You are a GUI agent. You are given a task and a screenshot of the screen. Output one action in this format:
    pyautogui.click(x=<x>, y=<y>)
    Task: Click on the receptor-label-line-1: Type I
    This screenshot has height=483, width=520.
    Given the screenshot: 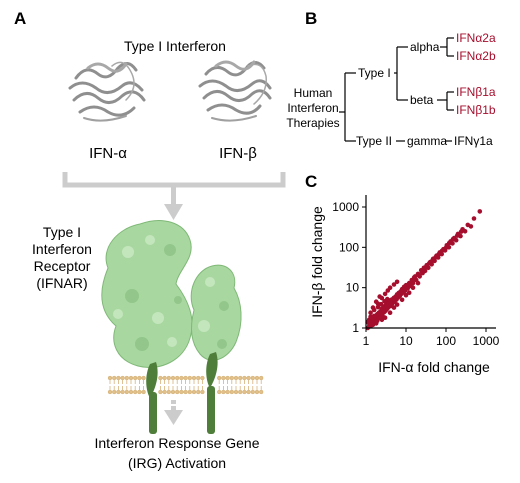 What is the action you would take?
    pyautogui.click(x=62, y=232)
    